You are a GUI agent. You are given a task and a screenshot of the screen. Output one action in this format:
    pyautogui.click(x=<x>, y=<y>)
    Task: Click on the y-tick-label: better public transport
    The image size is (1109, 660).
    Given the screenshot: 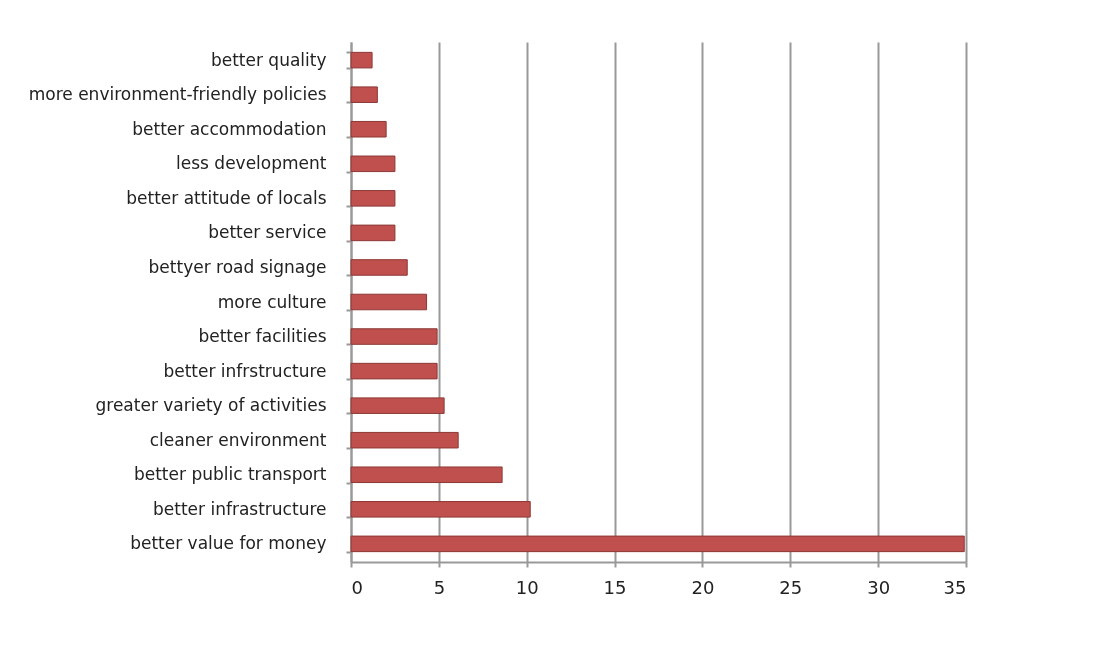 What is the action you would take?
    pyautogui.click(x=230, y=474)
    